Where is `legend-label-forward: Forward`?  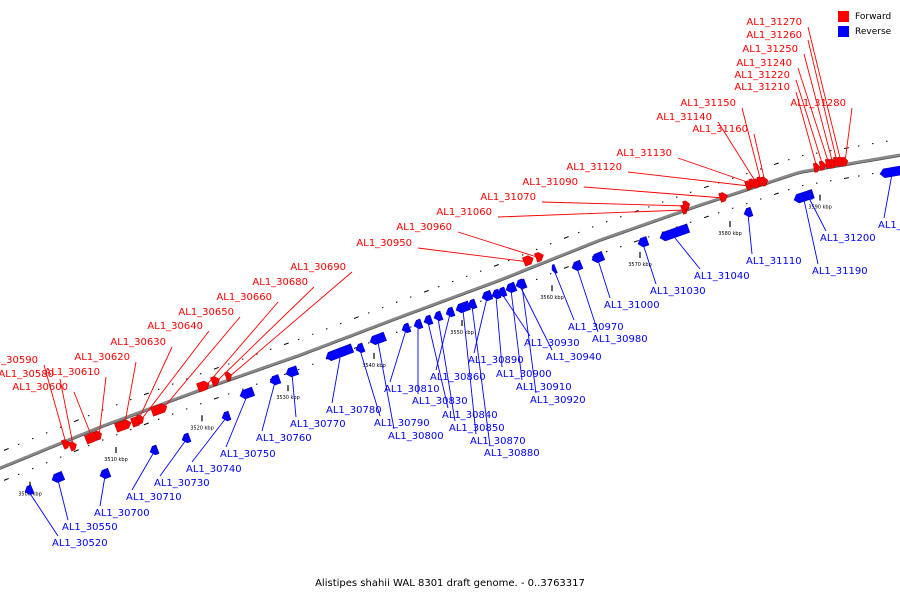
legend-label-forward: Forward is located at coordinates (873, 16).